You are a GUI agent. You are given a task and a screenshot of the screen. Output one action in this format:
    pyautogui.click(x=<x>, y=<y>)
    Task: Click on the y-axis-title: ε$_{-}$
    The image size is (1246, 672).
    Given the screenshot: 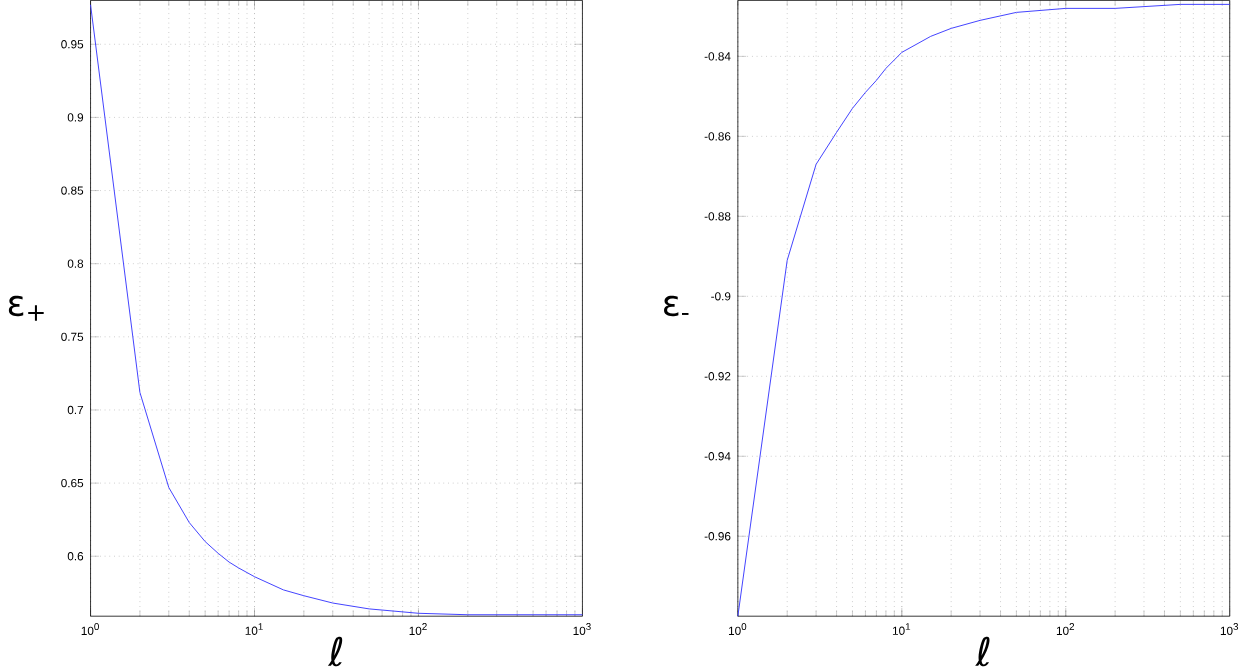 What is the action you would take?
    pyautogui.click(x=676, y=305)
    